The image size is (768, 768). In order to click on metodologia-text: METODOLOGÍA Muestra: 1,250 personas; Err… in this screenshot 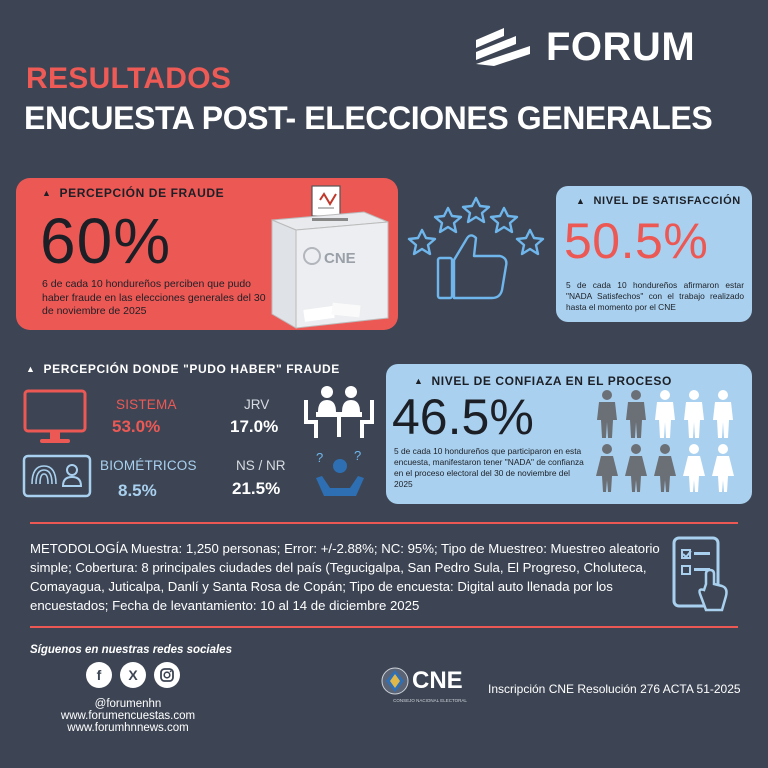, I will do `click(345, 577)`.